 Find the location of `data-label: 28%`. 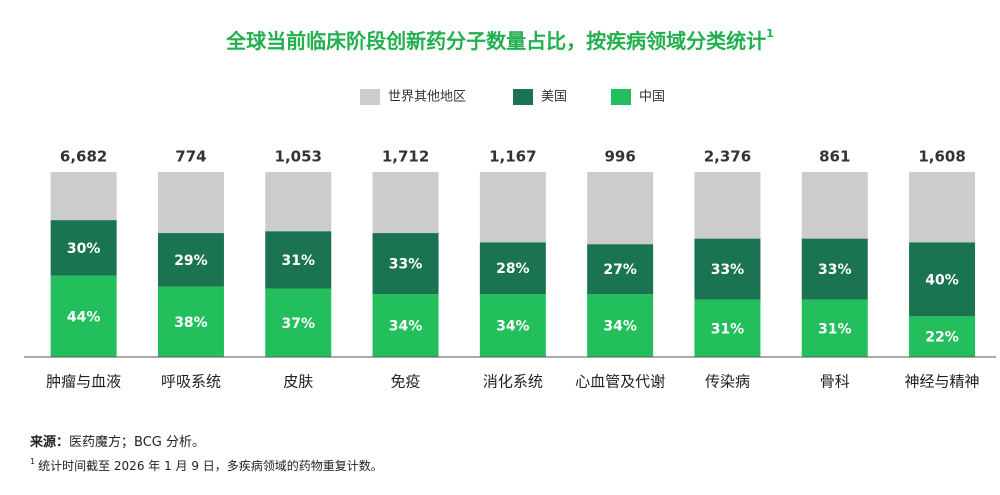

data-label: 28% is located at coordinates (513, 269).